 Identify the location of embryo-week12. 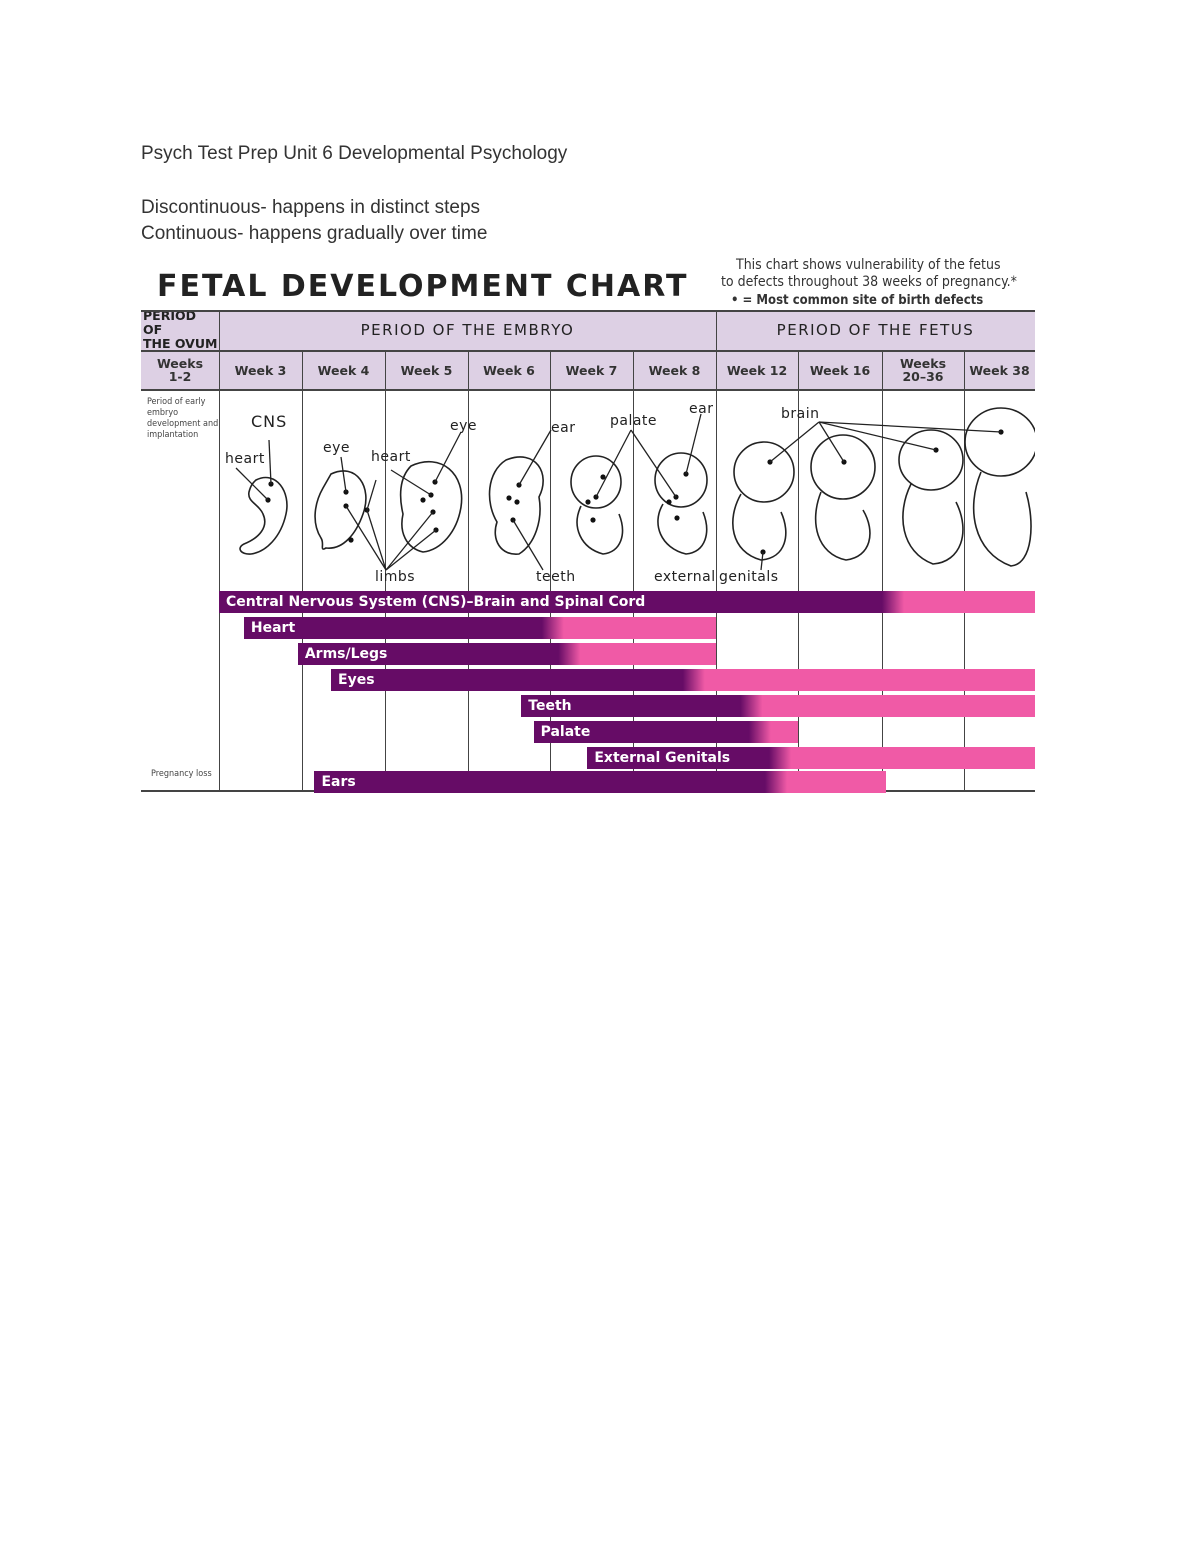
(764, 472).